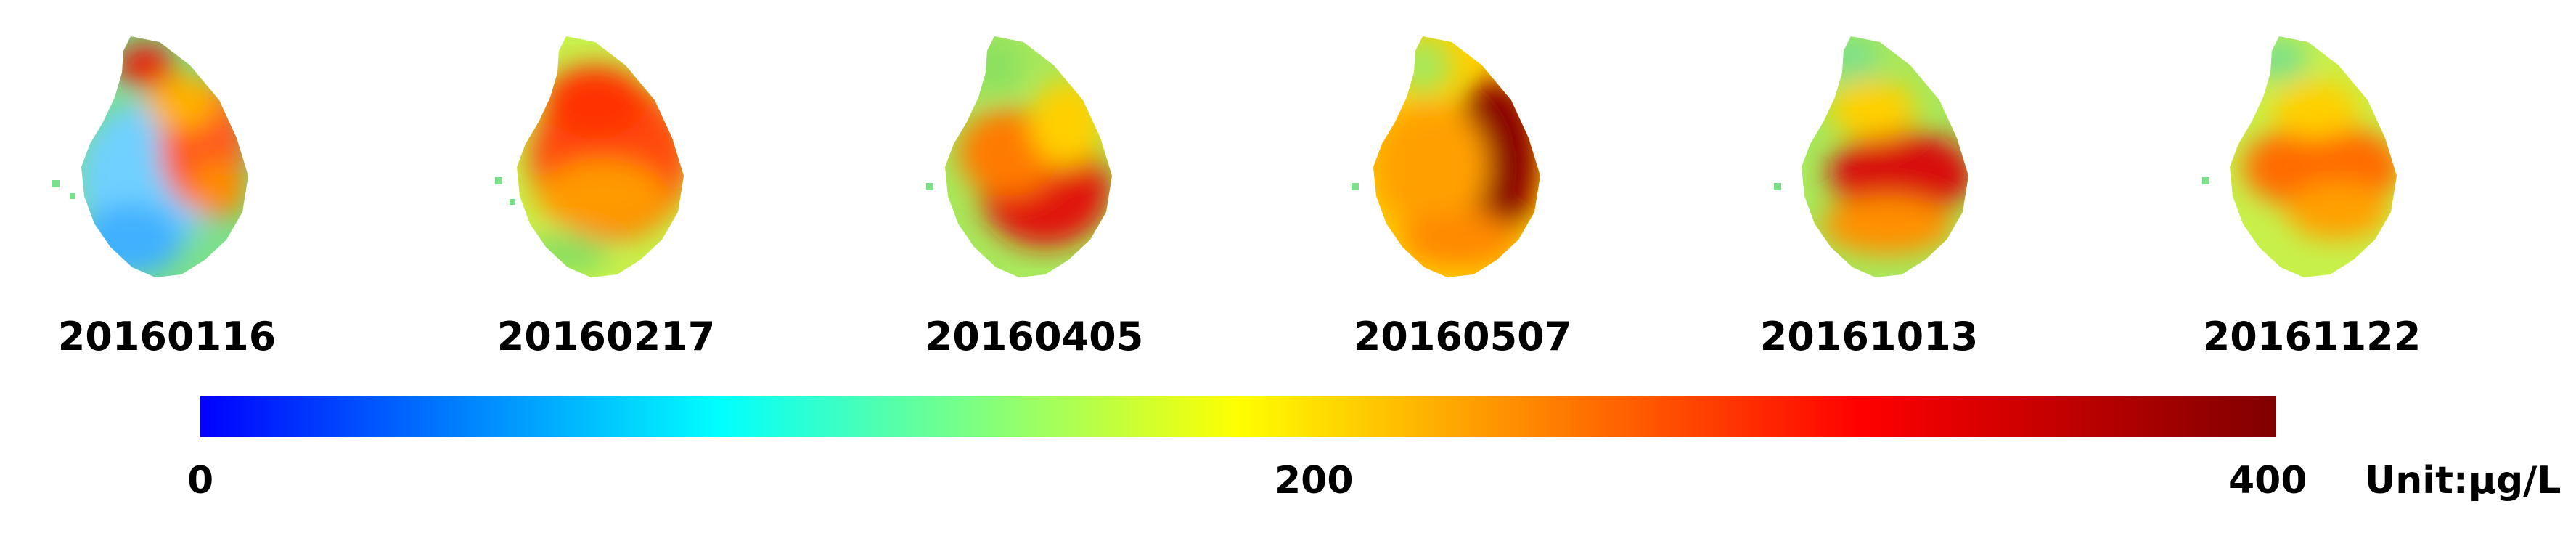  Describe the element at coordinates (1463, 337) in the screenshot. I see `map-date-label-4: 20160507` at that location.